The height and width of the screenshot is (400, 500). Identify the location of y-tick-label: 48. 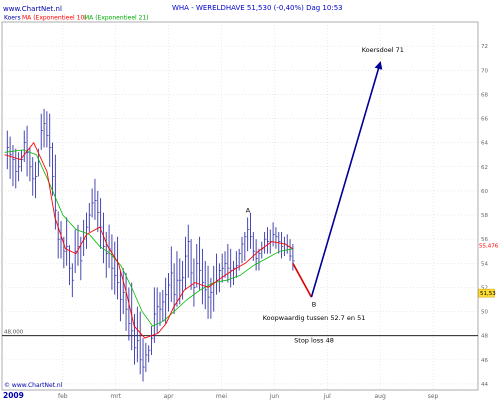
(484, 337).